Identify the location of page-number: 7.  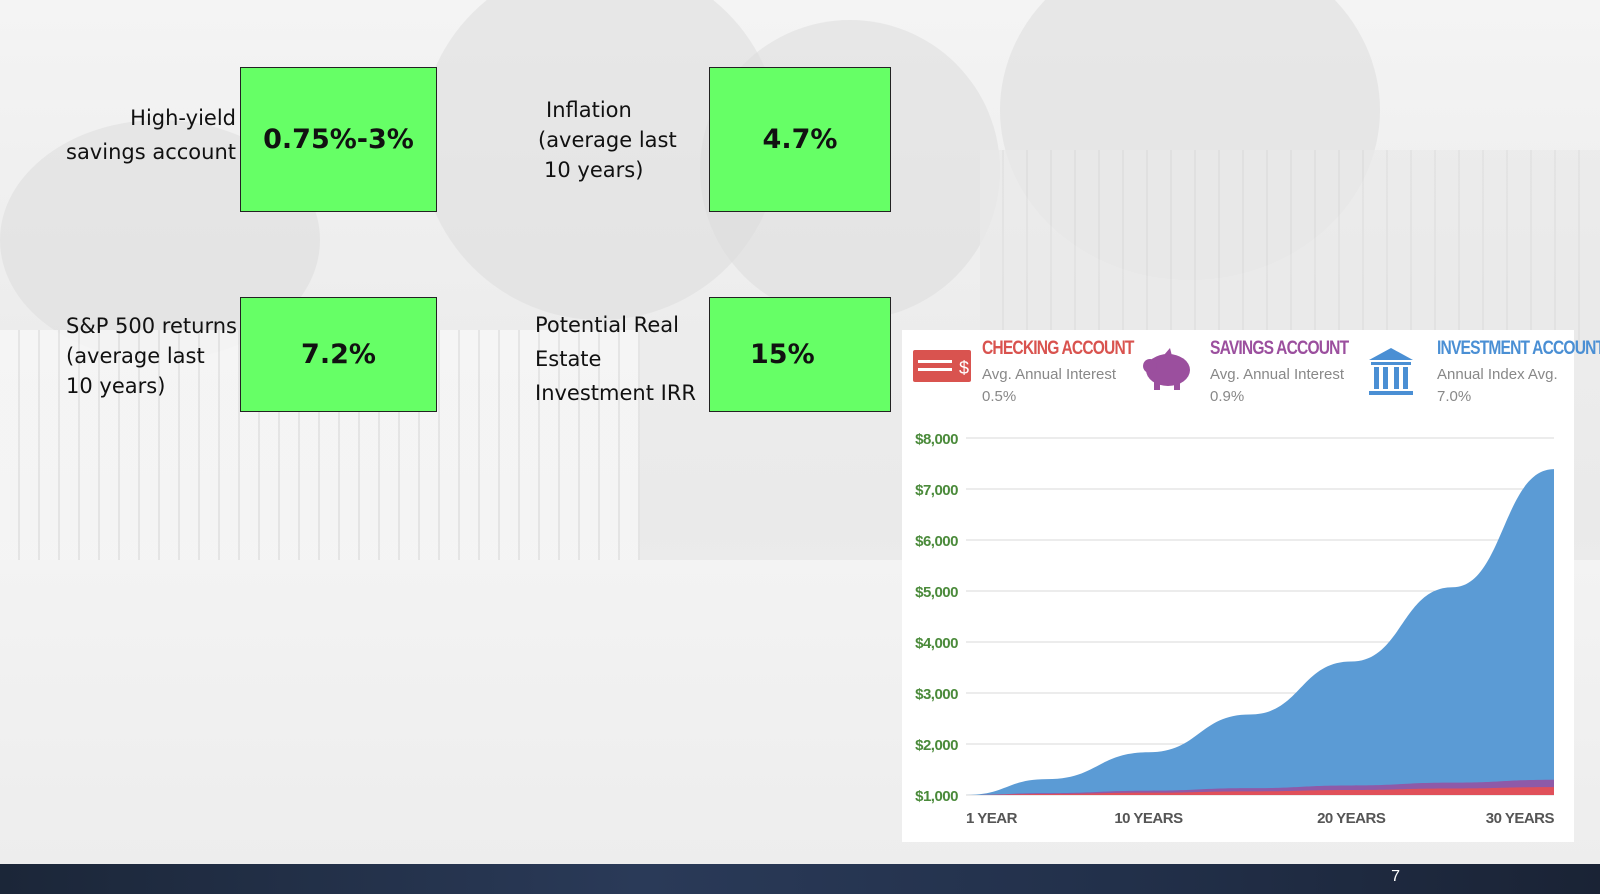
(1395, 876).